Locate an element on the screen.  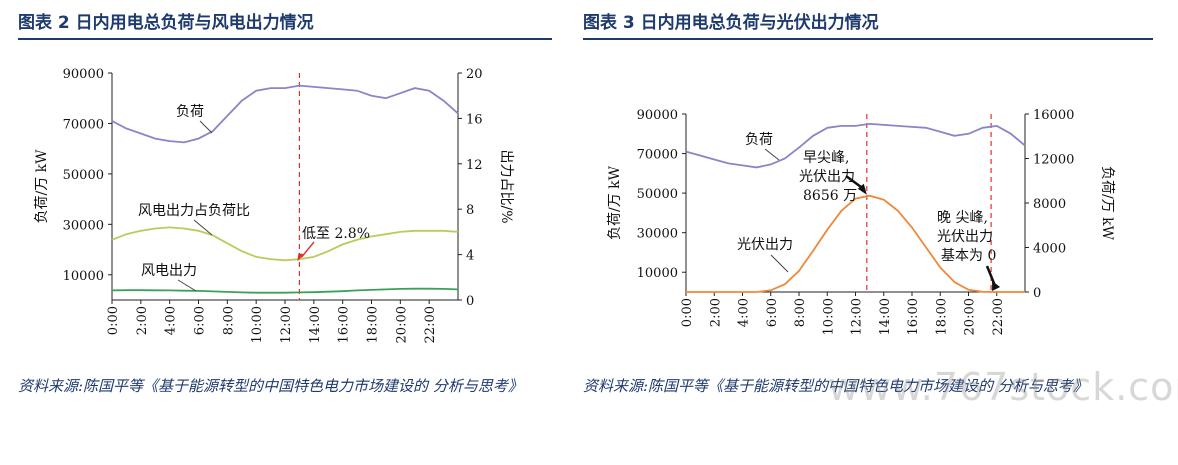
annotation-evening-peak-1: 晚 尖峰, is located at coordinates (962, 218).